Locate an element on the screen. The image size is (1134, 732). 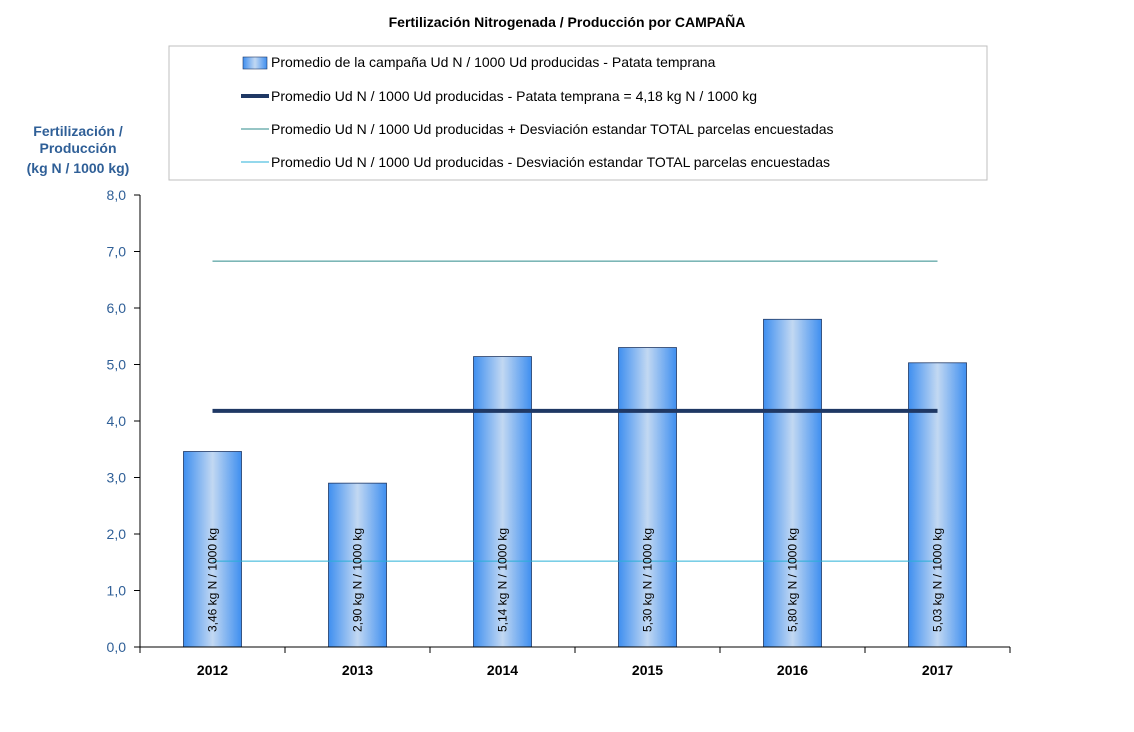
legend-box is located at coordinates (578, 113).